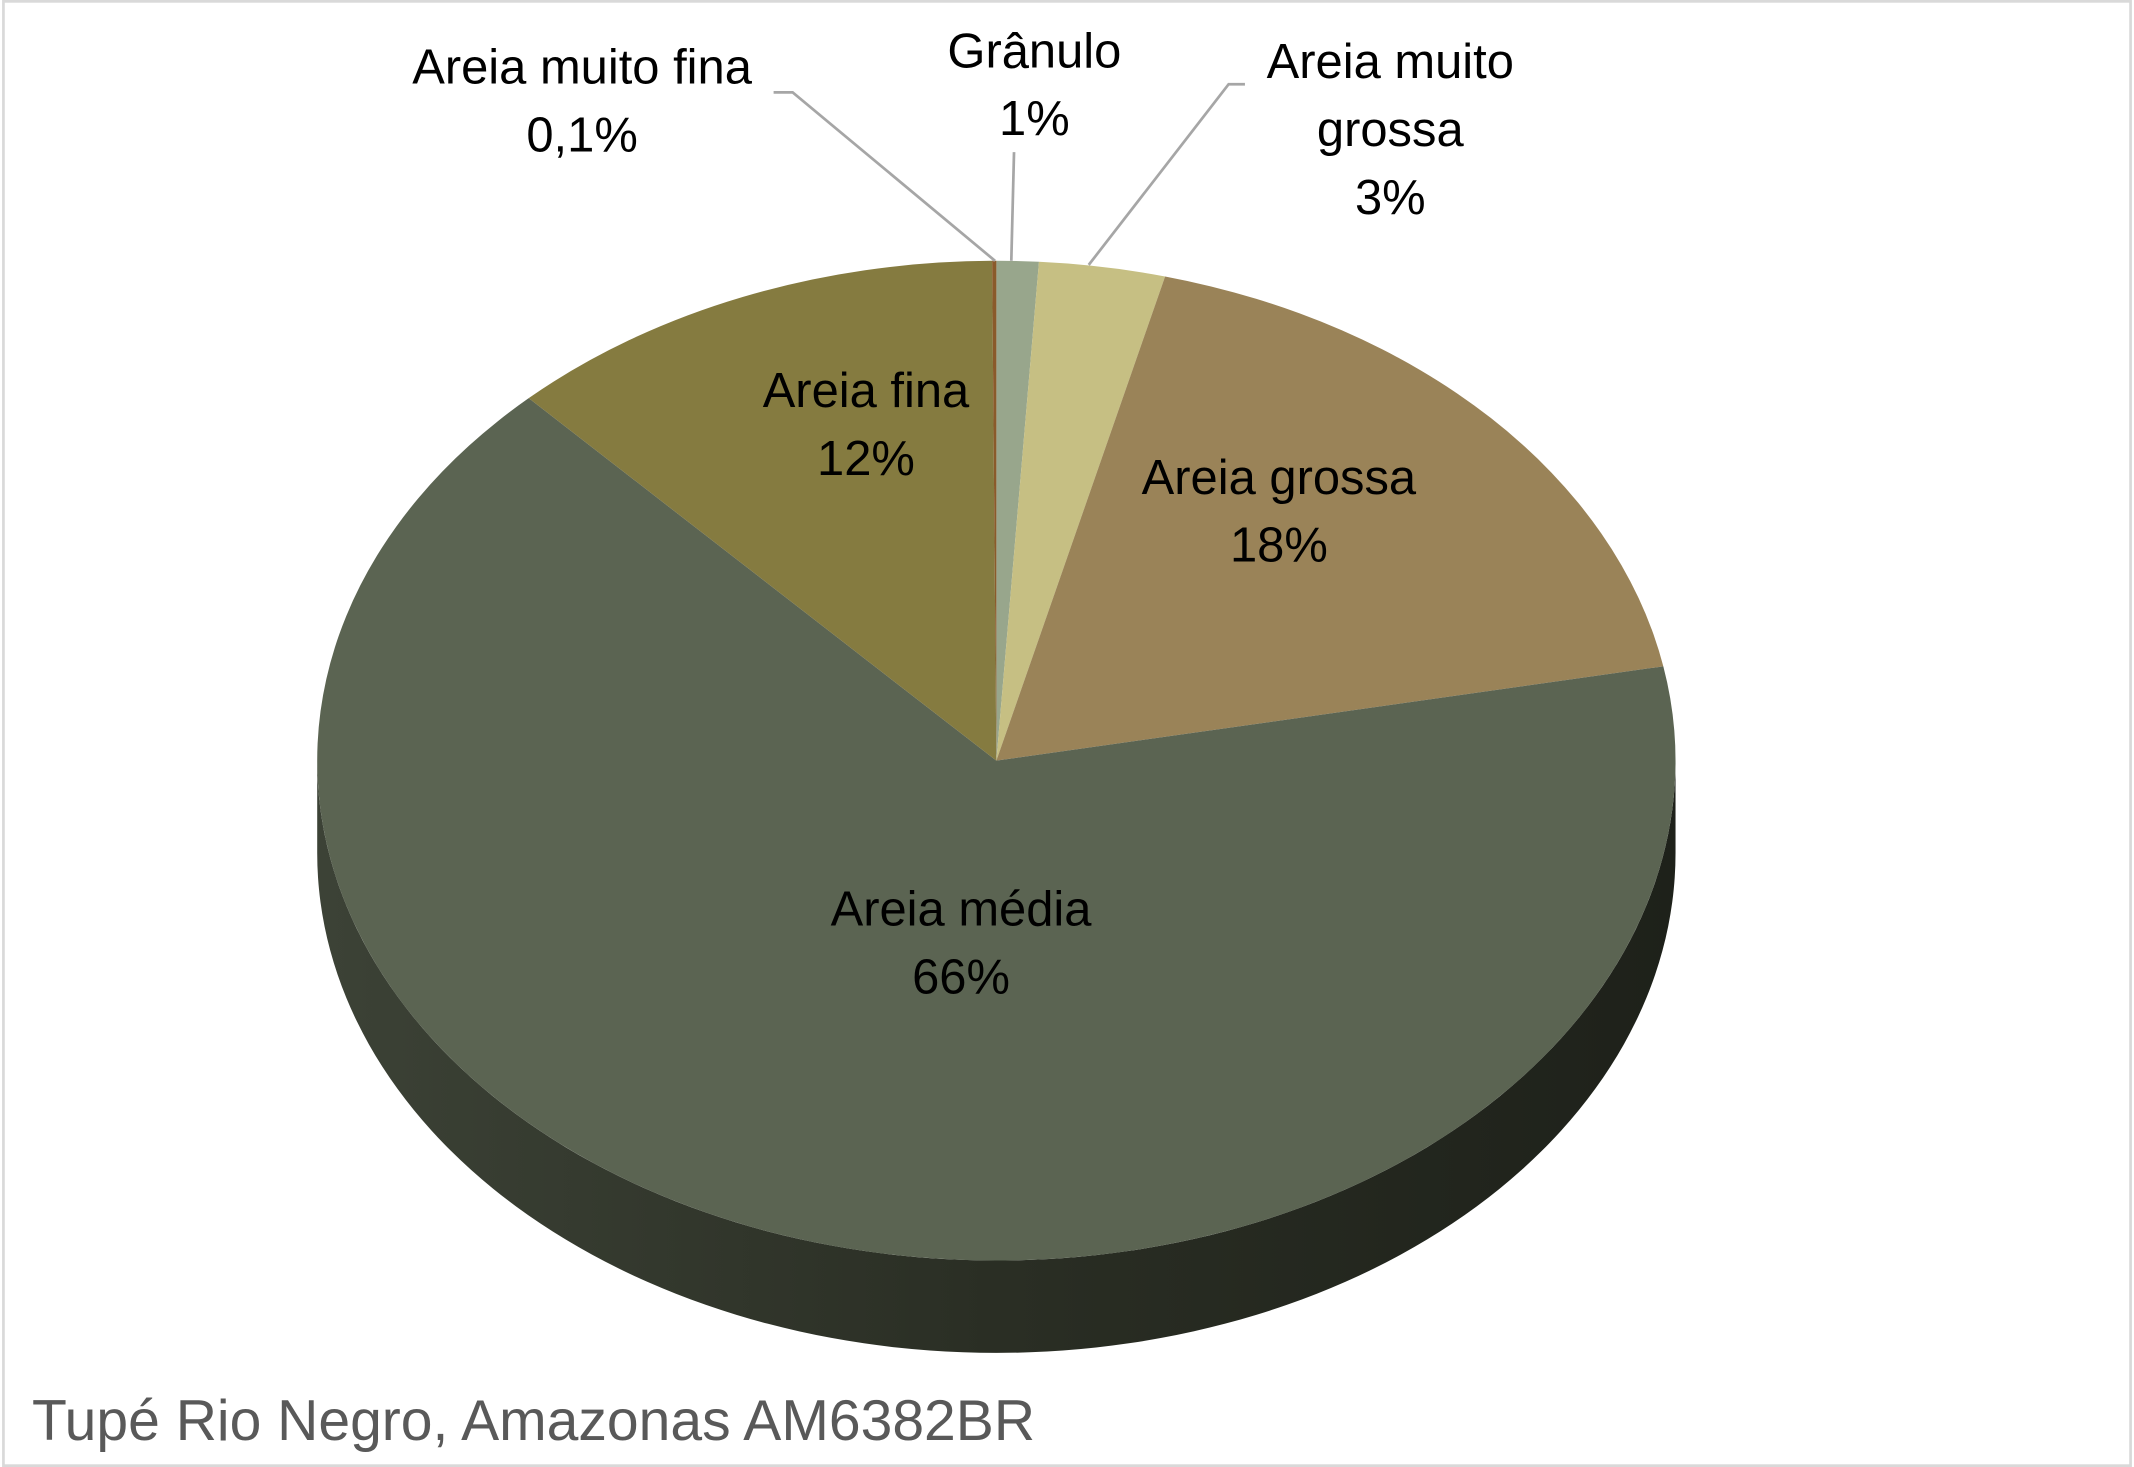  What do you see at coordinates (1034, 51) in the screenshot?
I see `slice-label: Grânulo` at bounding box center [1034, 51].